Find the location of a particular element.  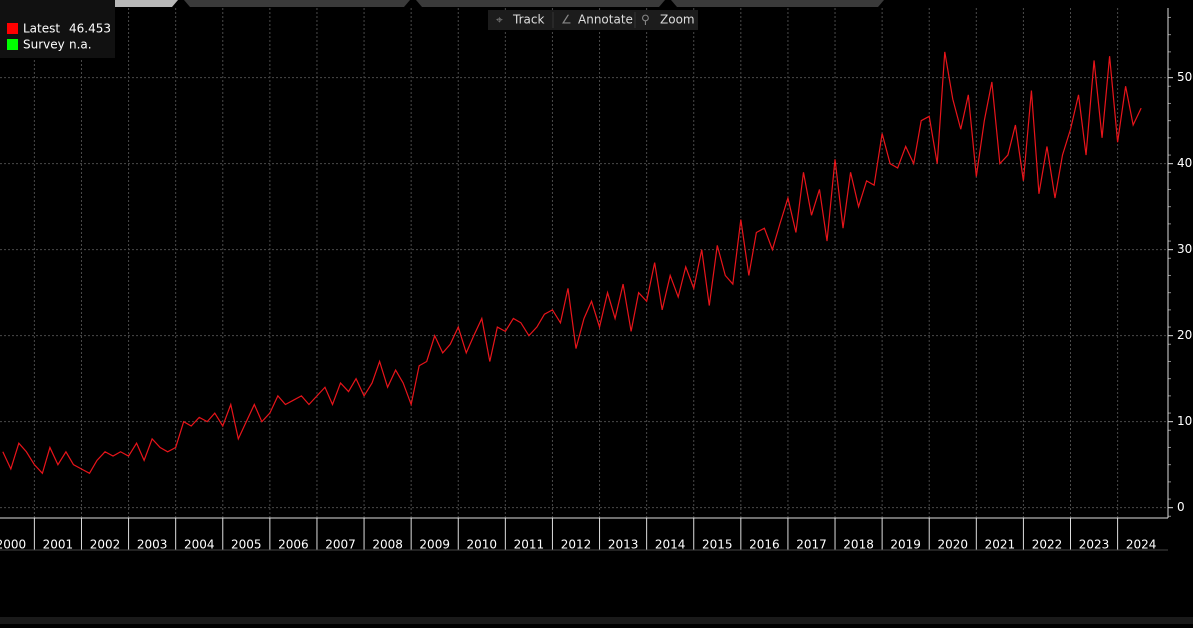

button-label: Zoom is located at coordinates (677, 20).